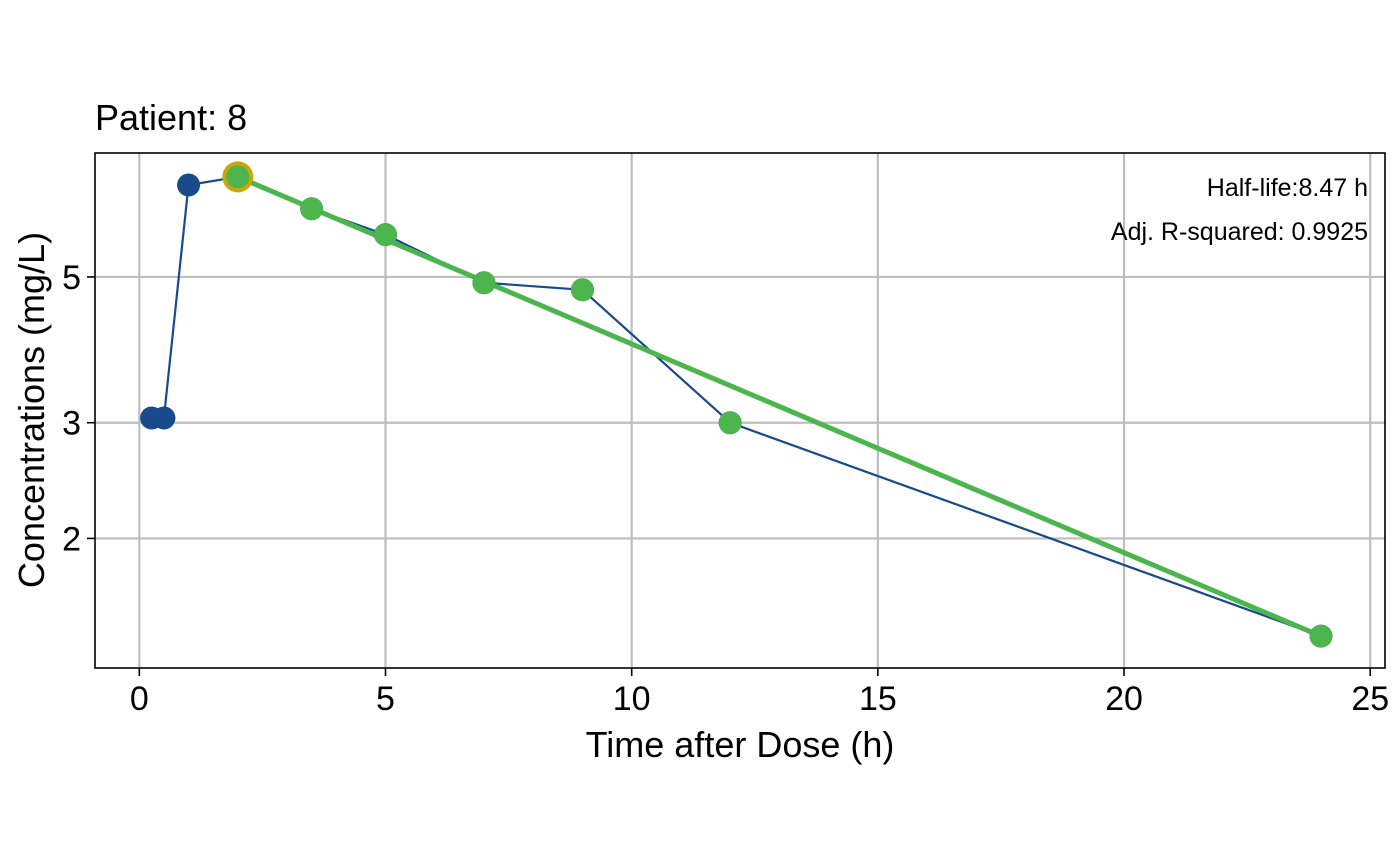 The height and width of the screenshot is (865, 1400). I want to click on y-axis-title: Concentrations (mg/L), so click(31, 410).